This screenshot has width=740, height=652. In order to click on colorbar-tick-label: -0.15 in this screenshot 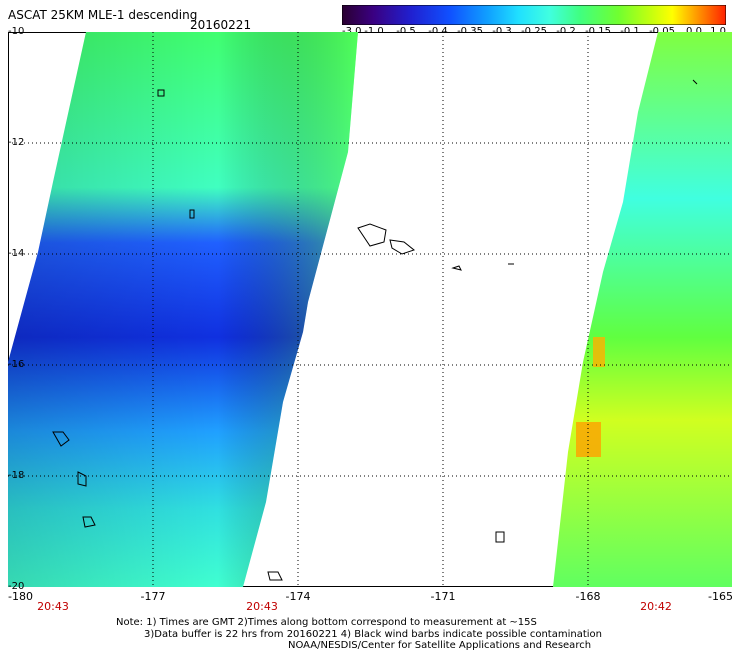, I will do `click(598, 31)`.